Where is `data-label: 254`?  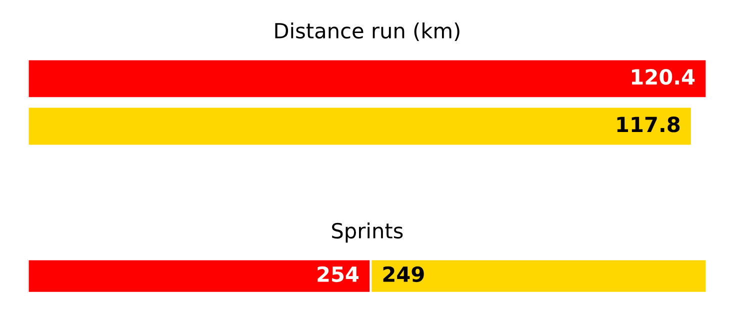 data-label: 254 is located at coordinates (338, 274).